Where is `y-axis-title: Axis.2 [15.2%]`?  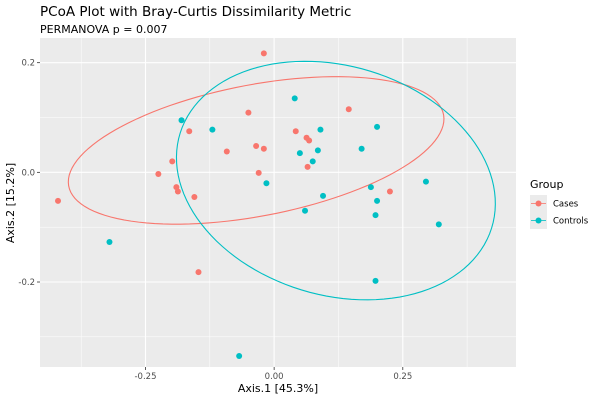
y-axis-title: Axis.2 [15.2%] is located at coordinates (10, 203).